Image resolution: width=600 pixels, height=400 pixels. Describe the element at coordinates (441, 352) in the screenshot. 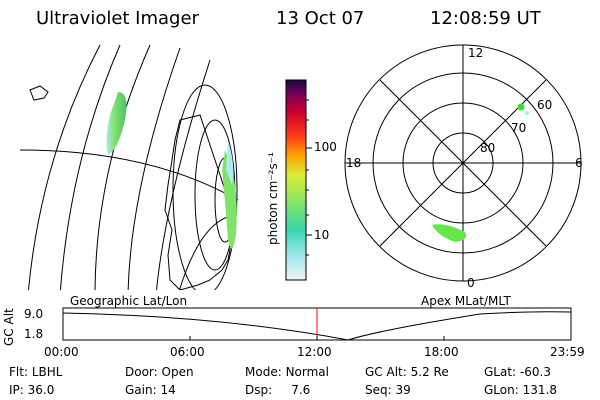

I see `xtick-1800: 18:00` at that location.